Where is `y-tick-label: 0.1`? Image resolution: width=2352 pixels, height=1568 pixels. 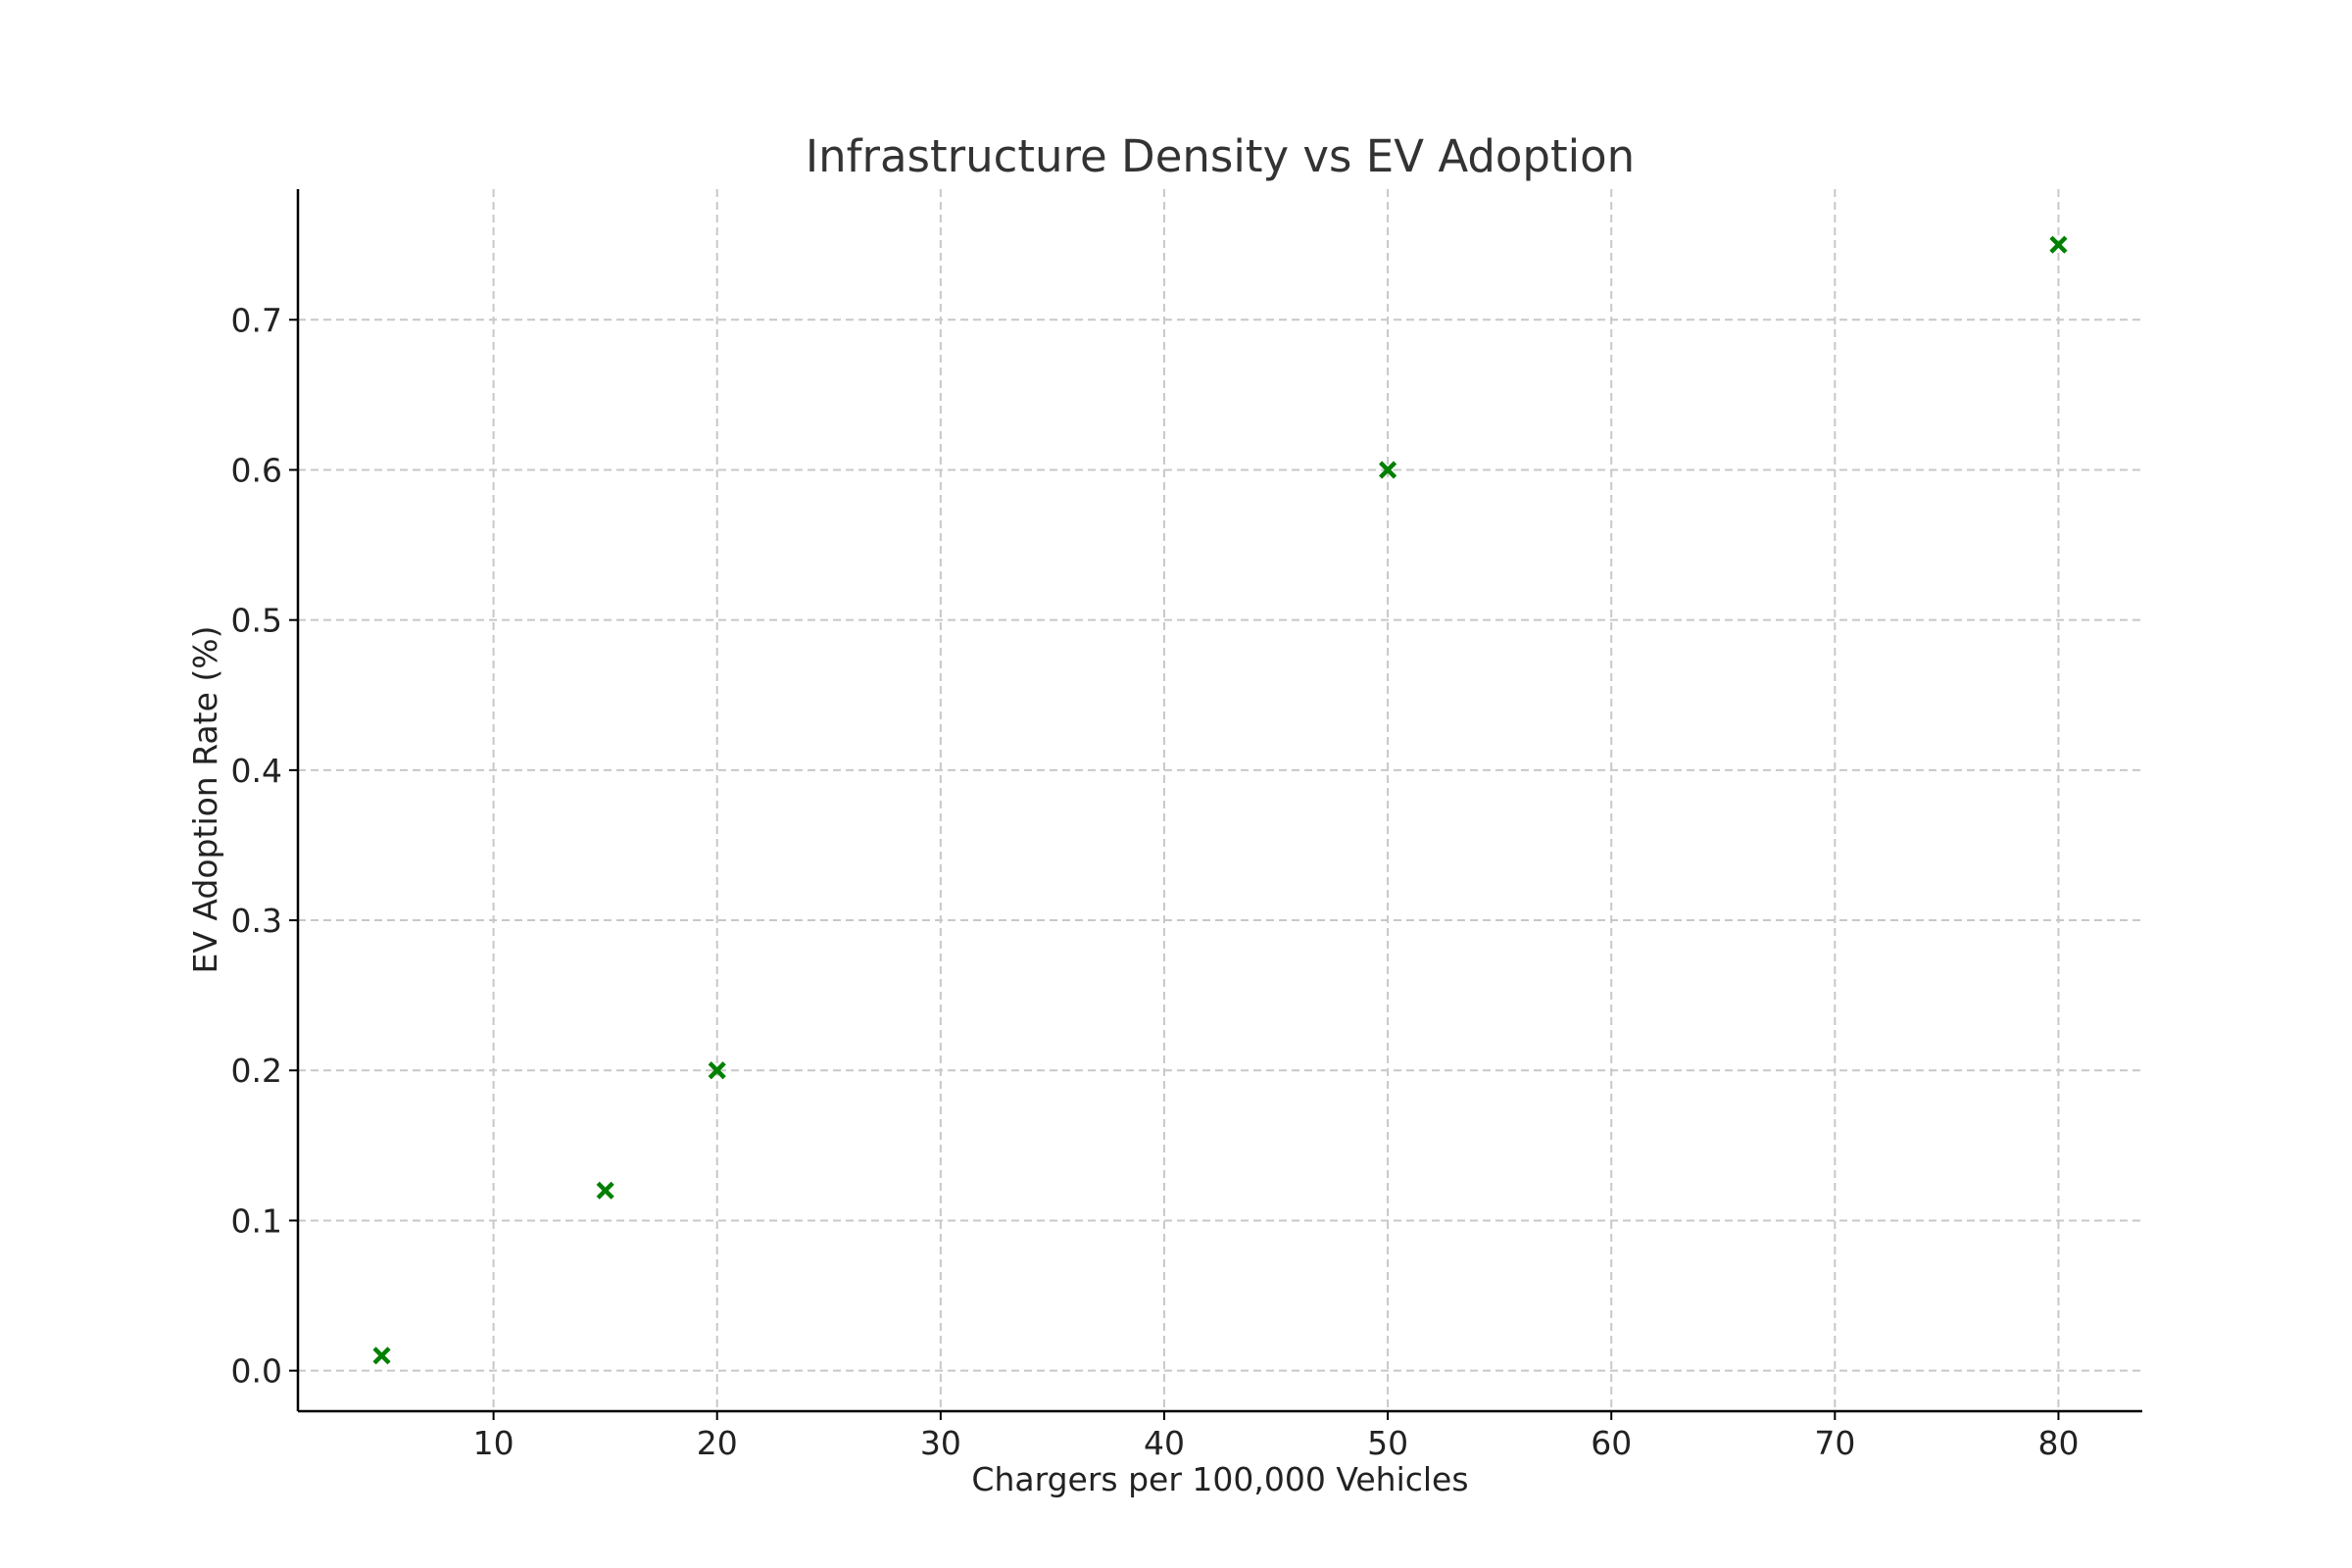
y-tick-label: 0.1 is located at coordinates (256, 1220).